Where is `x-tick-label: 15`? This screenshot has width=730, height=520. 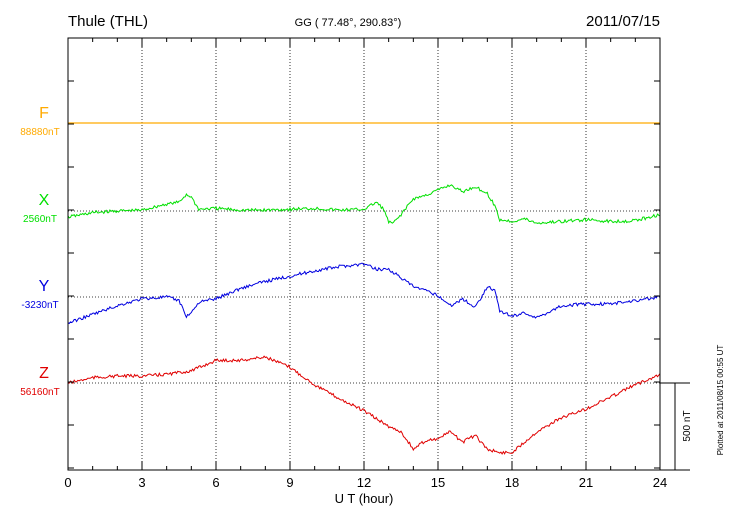
x-tick-label: 15 is located at coordinates (438, 482).